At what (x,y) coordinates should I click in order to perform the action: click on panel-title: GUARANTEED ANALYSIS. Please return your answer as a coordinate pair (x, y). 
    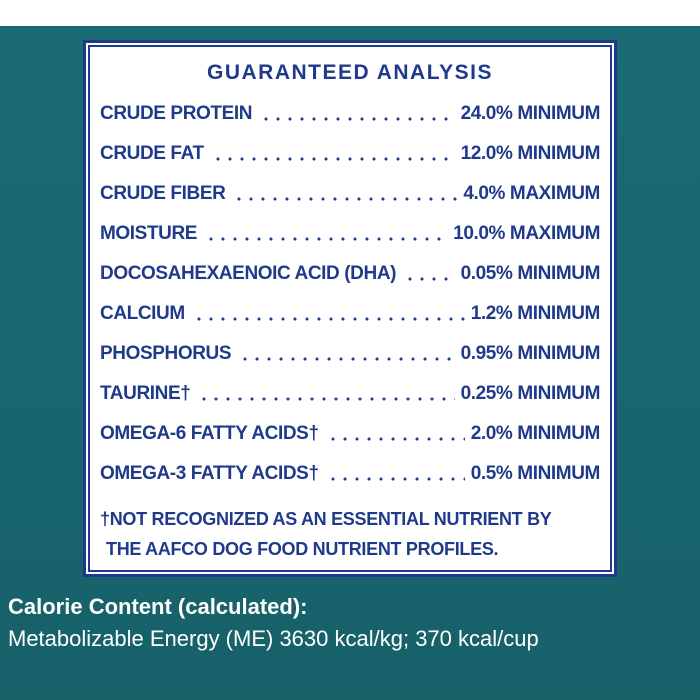
    Looking at the image, I should click on (350, 72).